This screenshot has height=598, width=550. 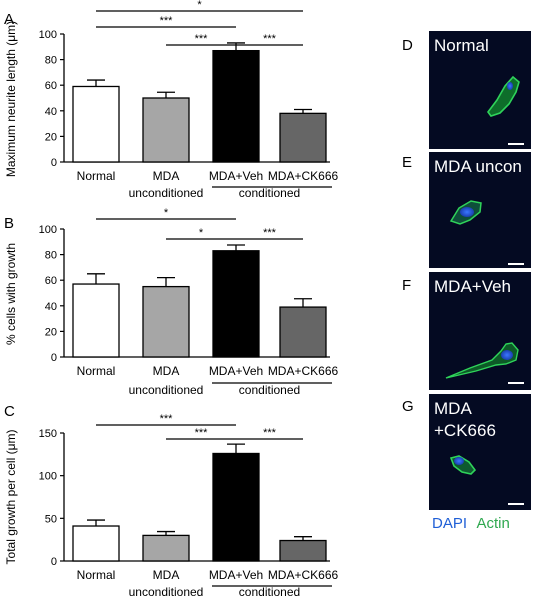 I want to click on micrograph-g-image, so click(x=480, y=452).